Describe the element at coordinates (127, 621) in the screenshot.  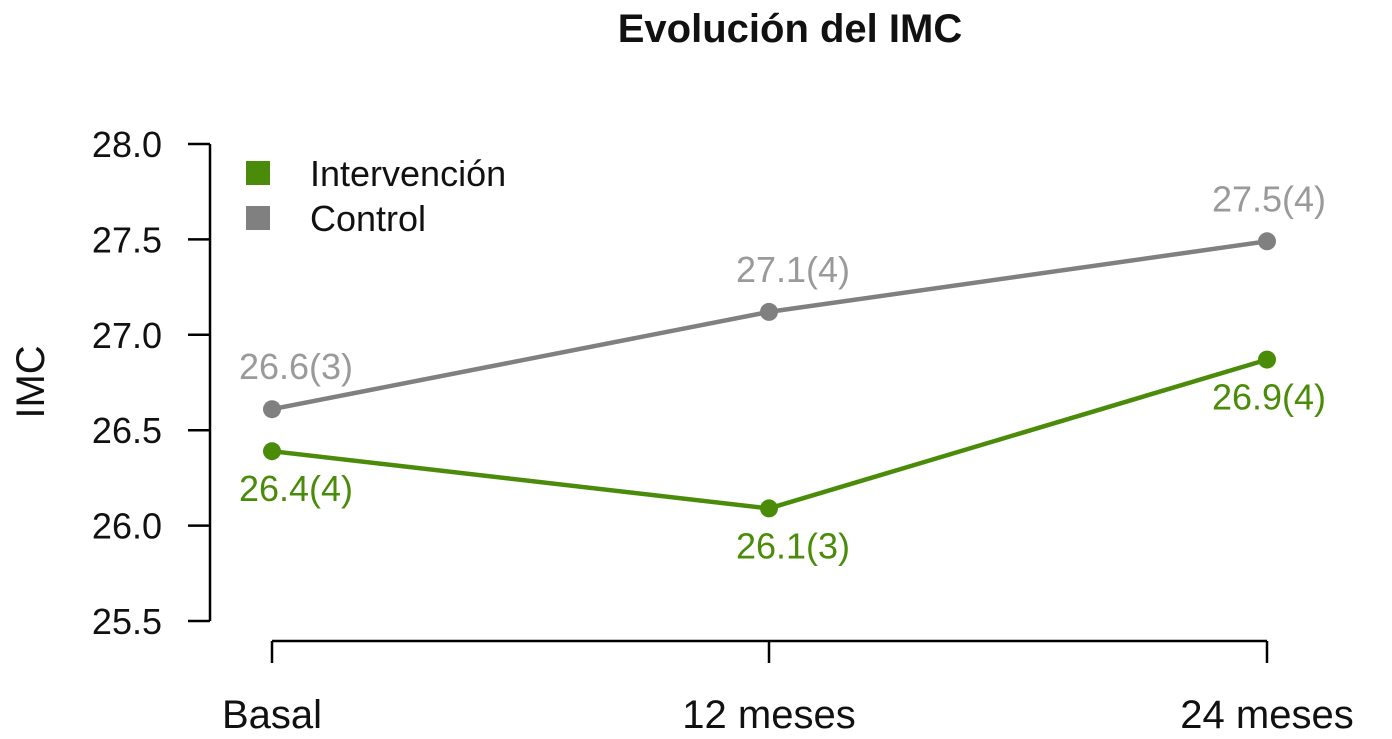
I see `y-tick-label: 25.5` at that location.